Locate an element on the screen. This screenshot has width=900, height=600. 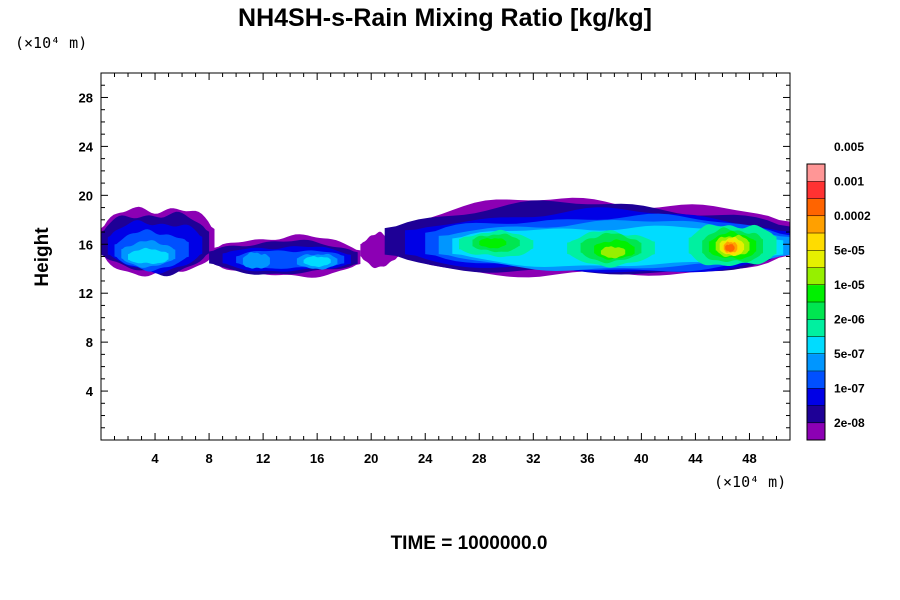
y-tick-label: 20 is located at coordinates (86, 195).